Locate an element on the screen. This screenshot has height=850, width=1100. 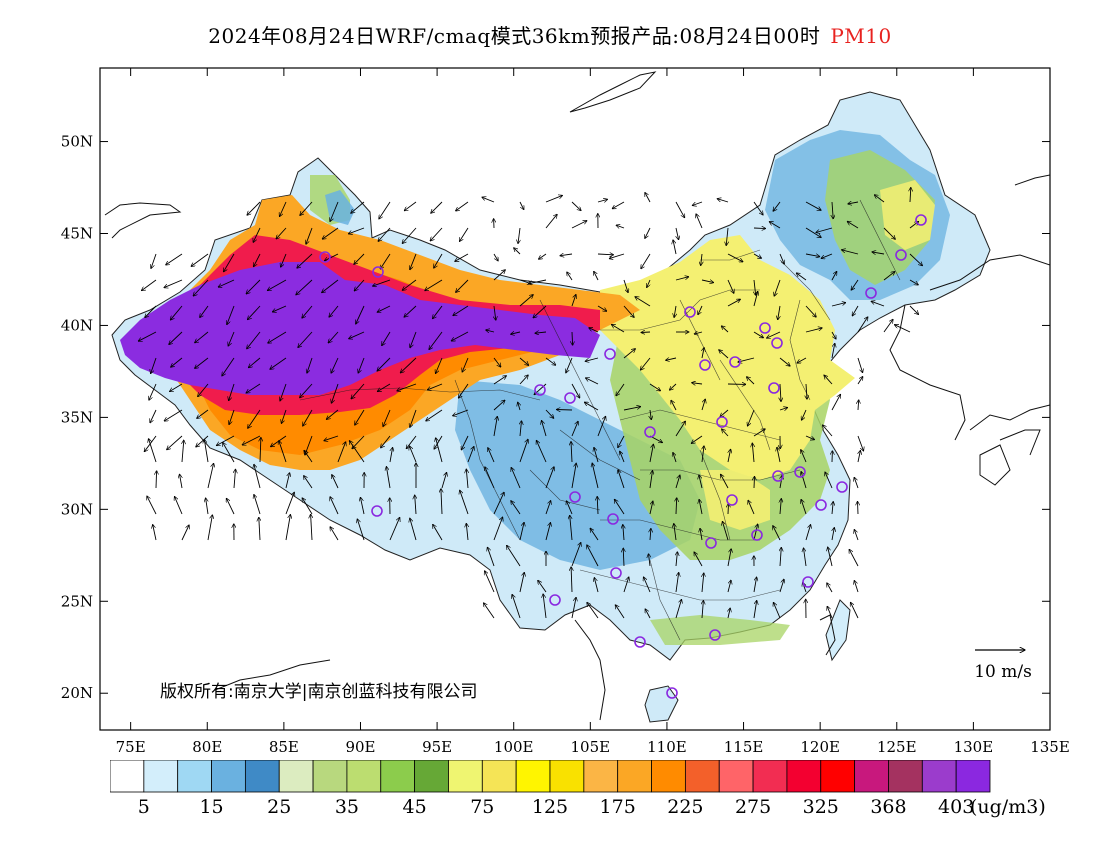
lat-tick-label: 20N is located at coordinates (77, 693).